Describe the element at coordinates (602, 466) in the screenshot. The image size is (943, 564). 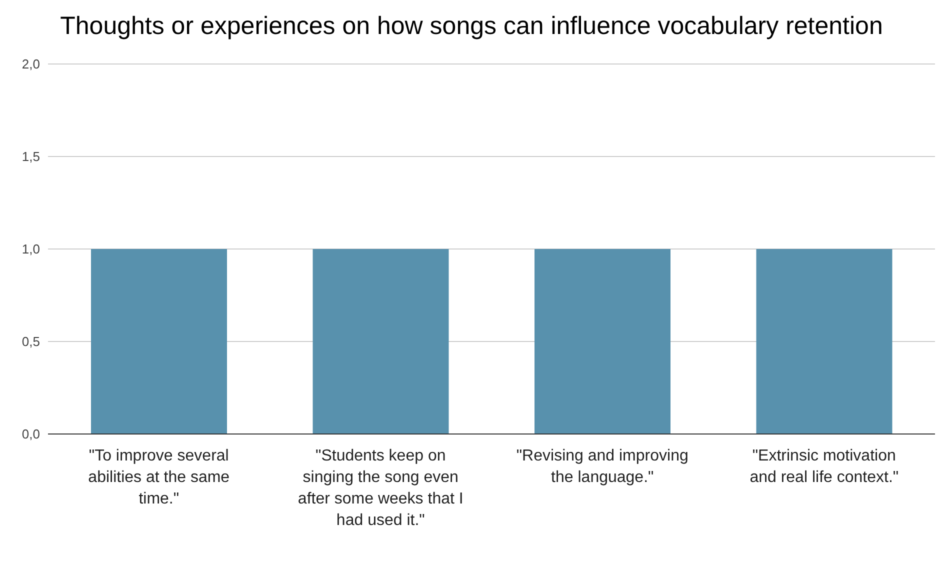
I see `x-tick-label: "Revising and improving the language."` at that location.